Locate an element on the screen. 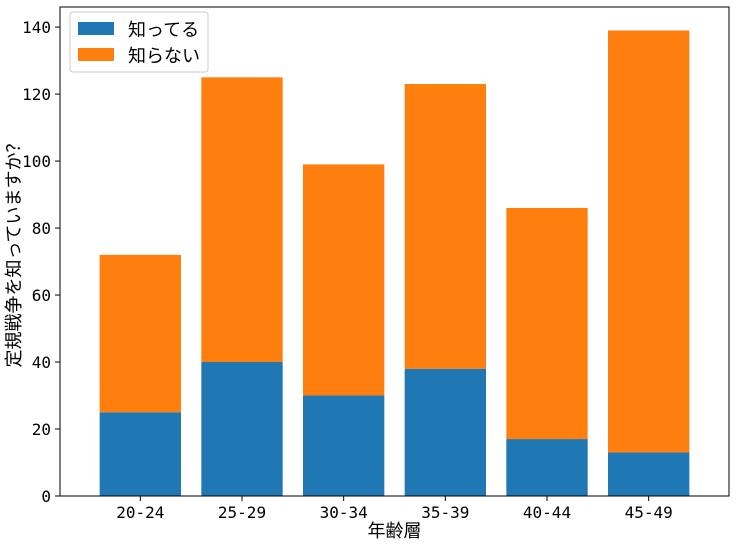 The image size is (738, 546). x-tick-label: 30-34 is located at coordinates (344, 512).